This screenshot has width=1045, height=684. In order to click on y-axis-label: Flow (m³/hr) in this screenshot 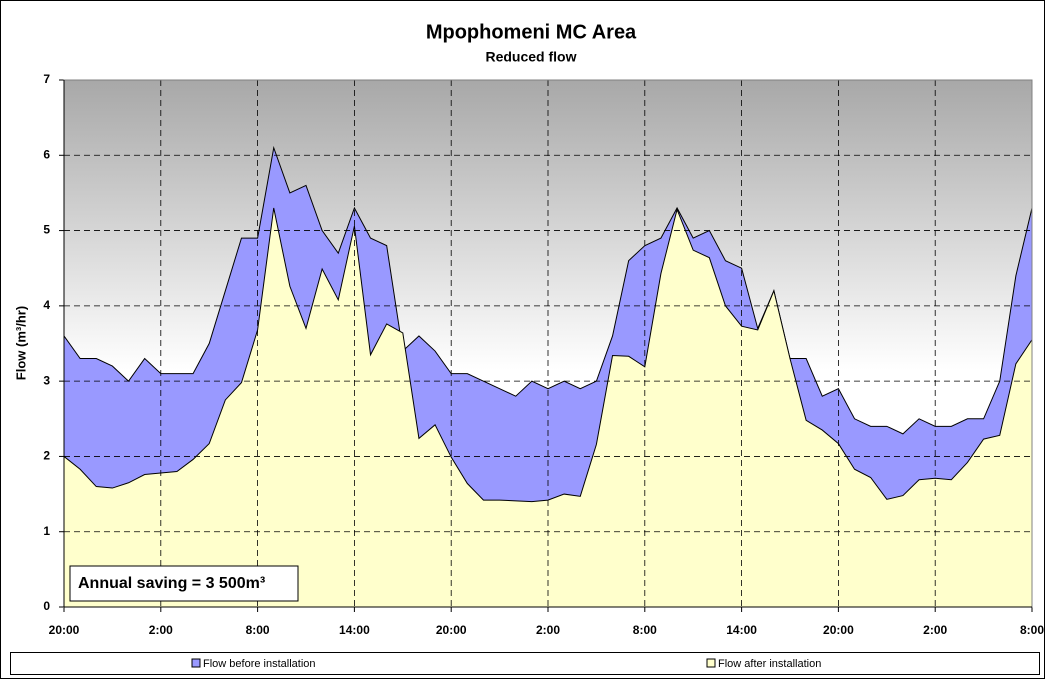, I will do `click(20, 343)`.